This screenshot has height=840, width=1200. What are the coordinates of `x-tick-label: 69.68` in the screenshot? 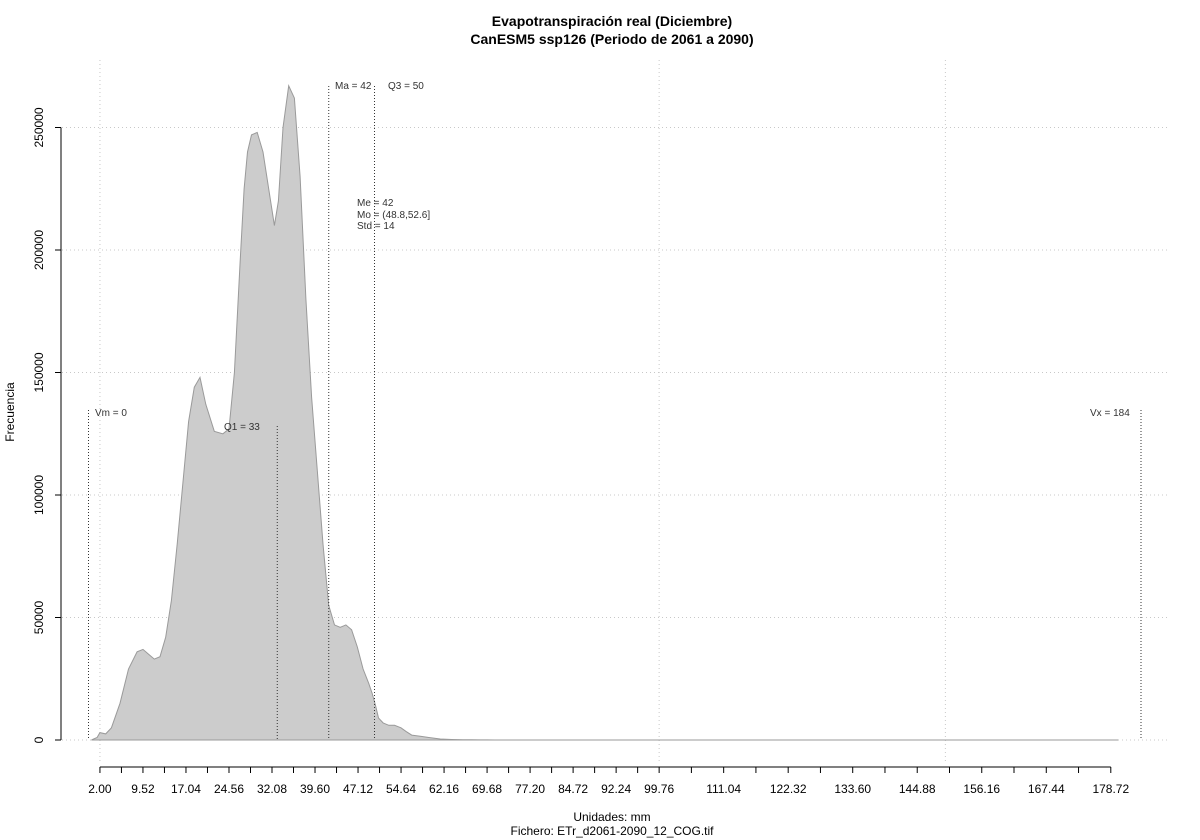 It's located at (487, 789).